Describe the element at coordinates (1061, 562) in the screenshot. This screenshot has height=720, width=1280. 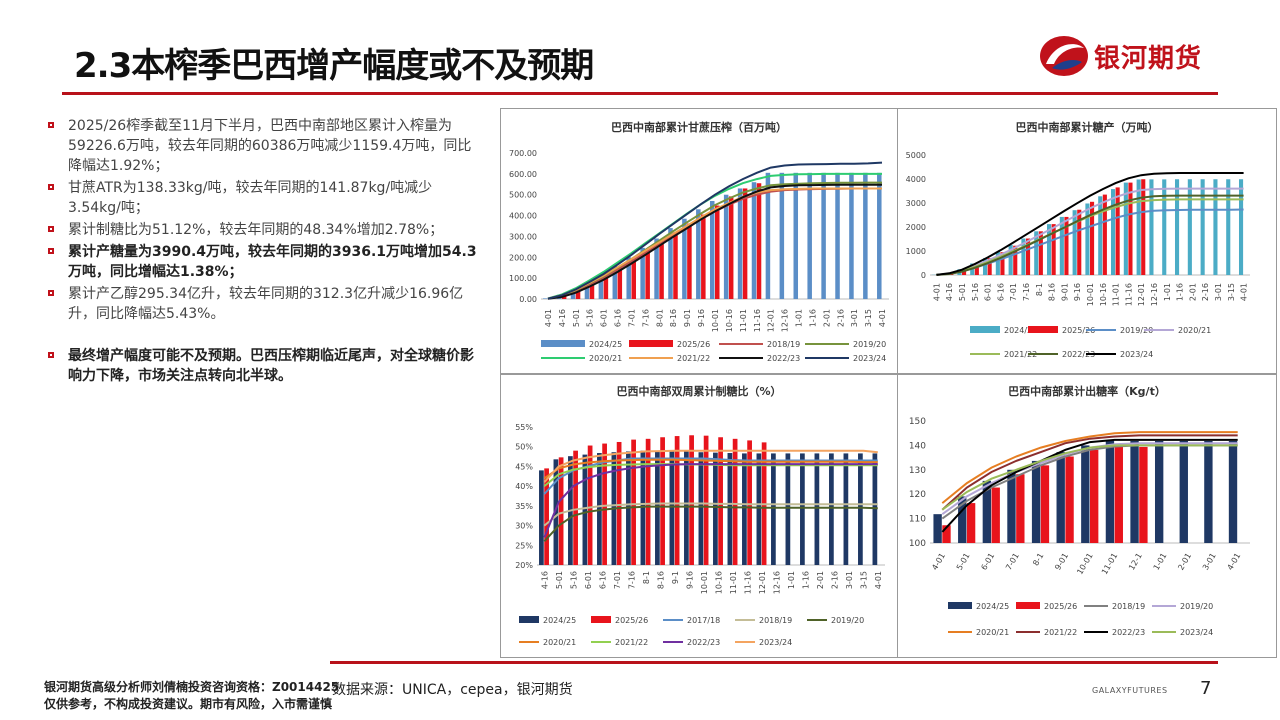
I see `x-tick-label: 9-01` at that location.